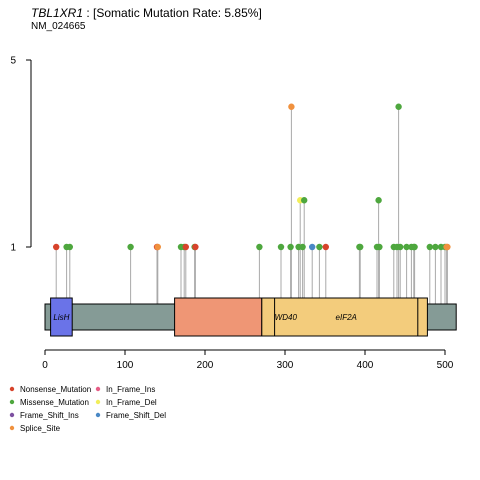  I want to click on legend-label: Nonsense_Mutation, so click(55, 389).